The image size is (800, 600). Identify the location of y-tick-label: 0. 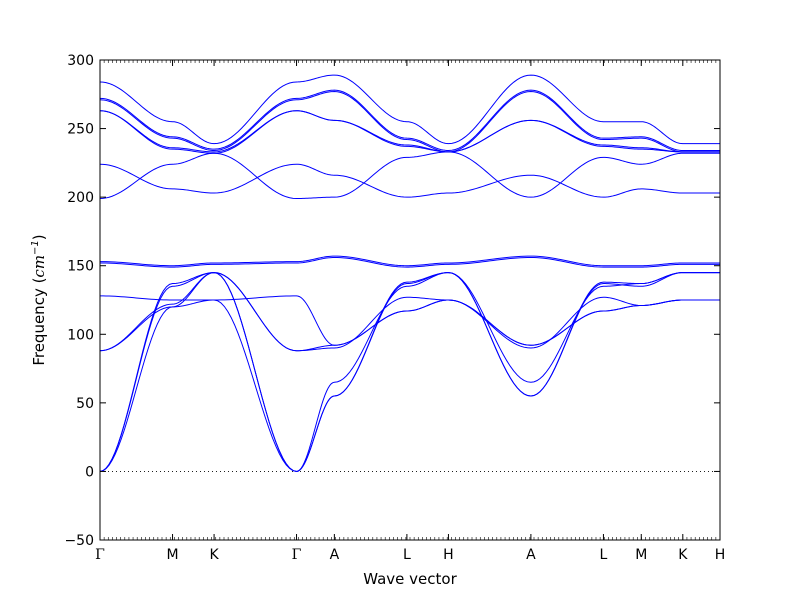
(89, 472).